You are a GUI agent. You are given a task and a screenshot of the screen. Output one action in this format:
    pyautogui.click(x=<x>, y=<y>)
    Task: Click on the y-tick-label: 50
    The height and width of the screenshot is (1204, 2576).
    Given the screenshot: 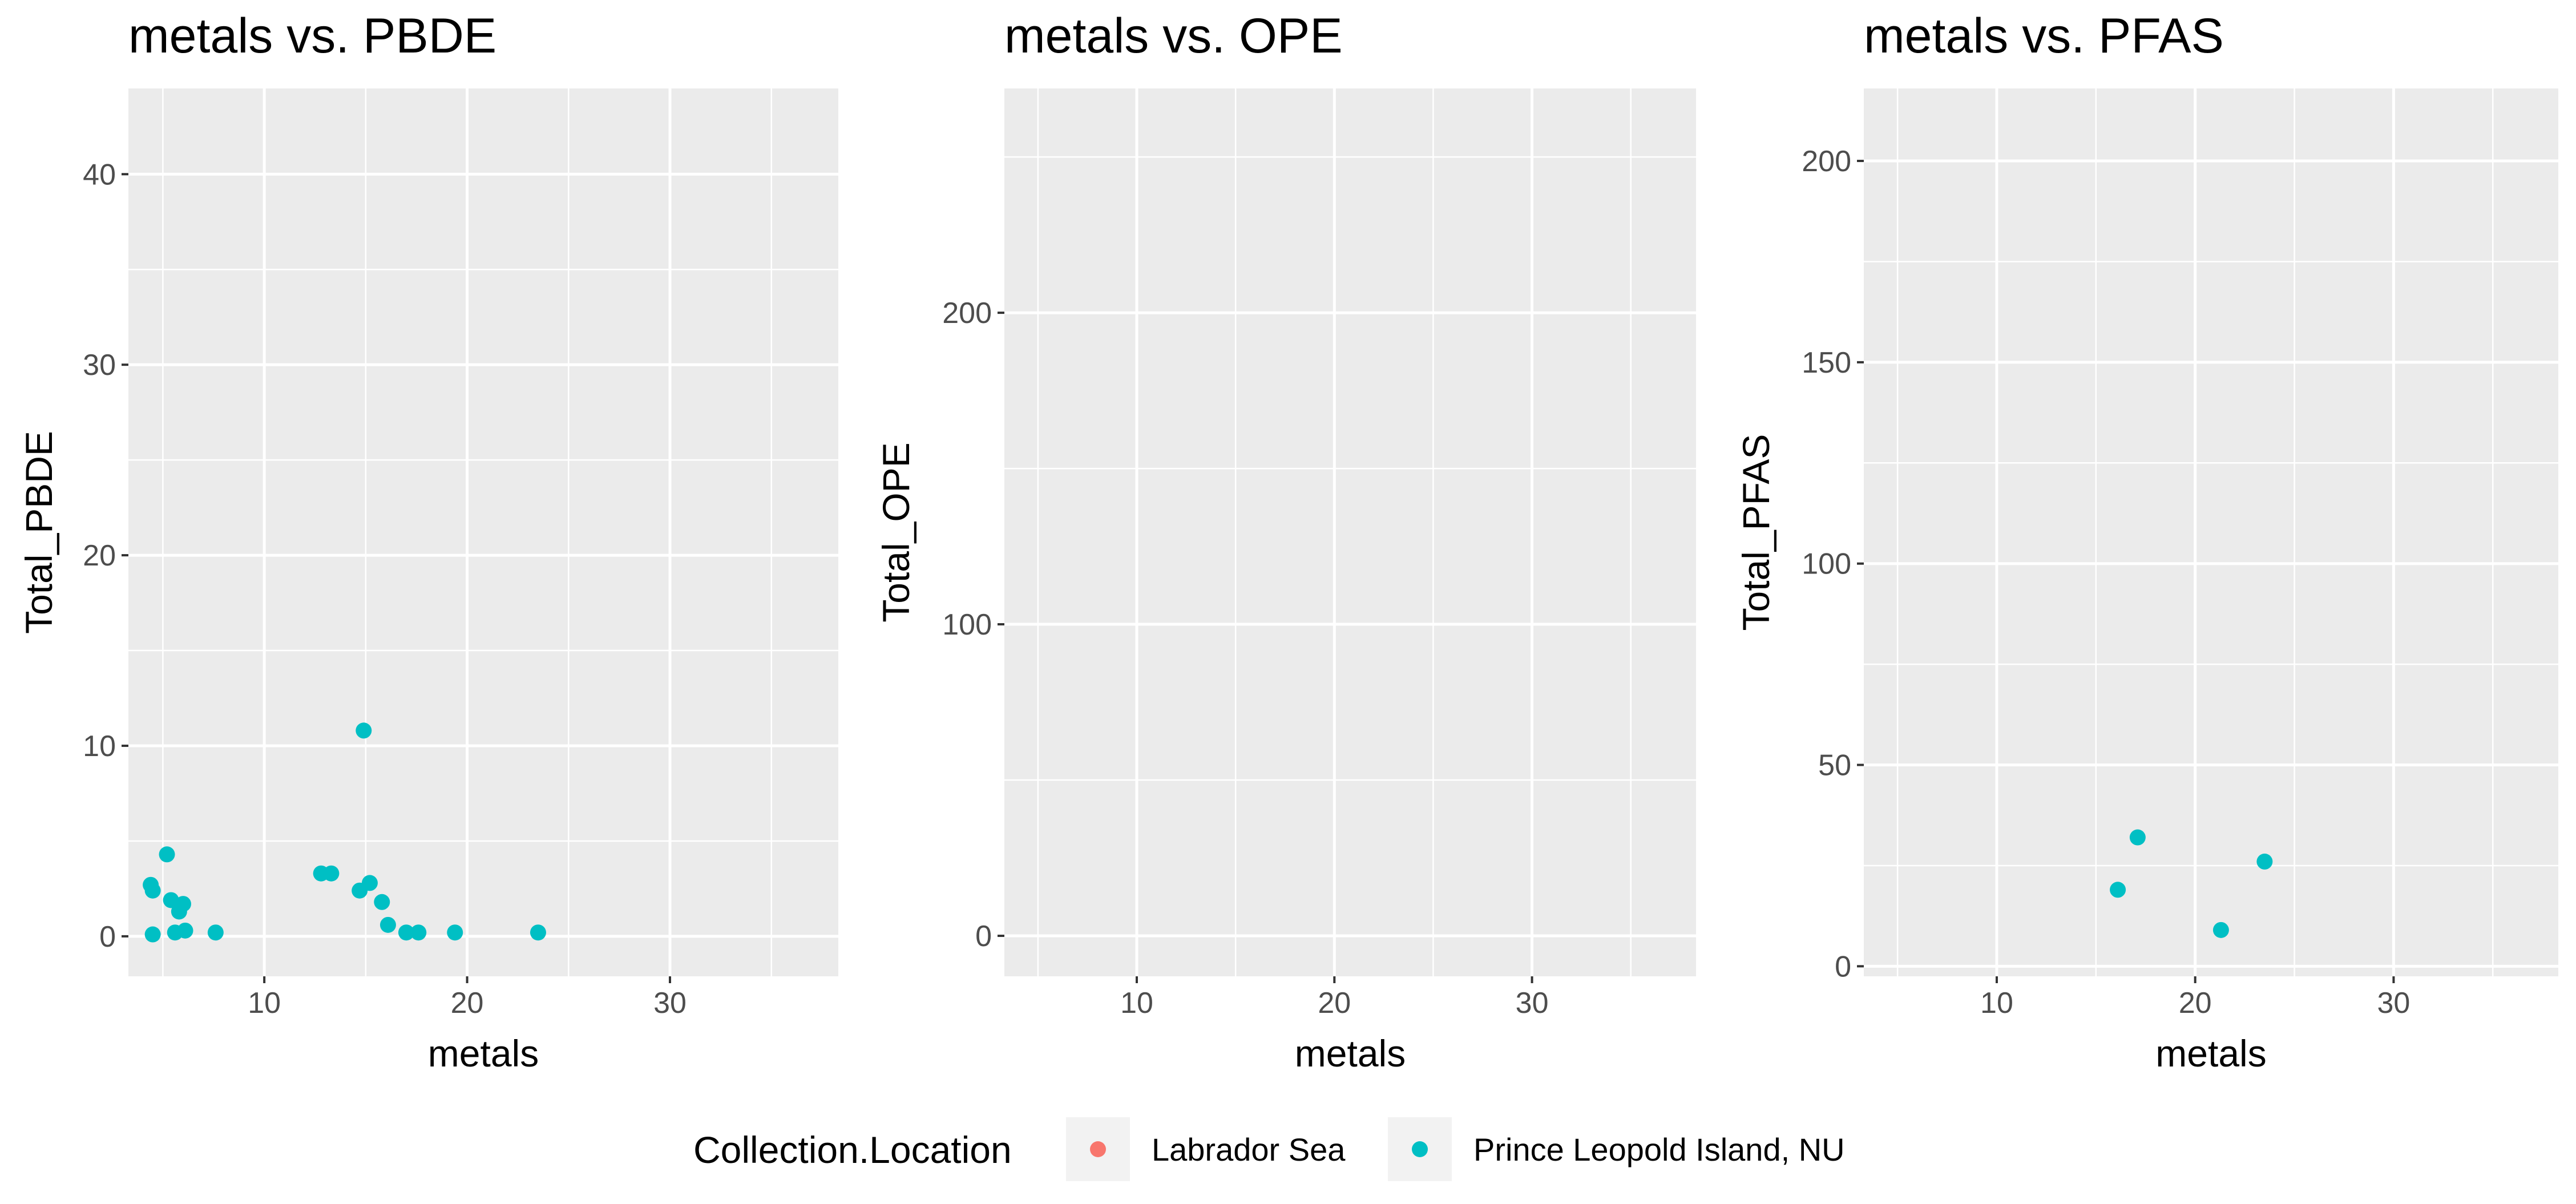 What is the action you would take?
    pyautogui.click(x=1834, y=766)
    